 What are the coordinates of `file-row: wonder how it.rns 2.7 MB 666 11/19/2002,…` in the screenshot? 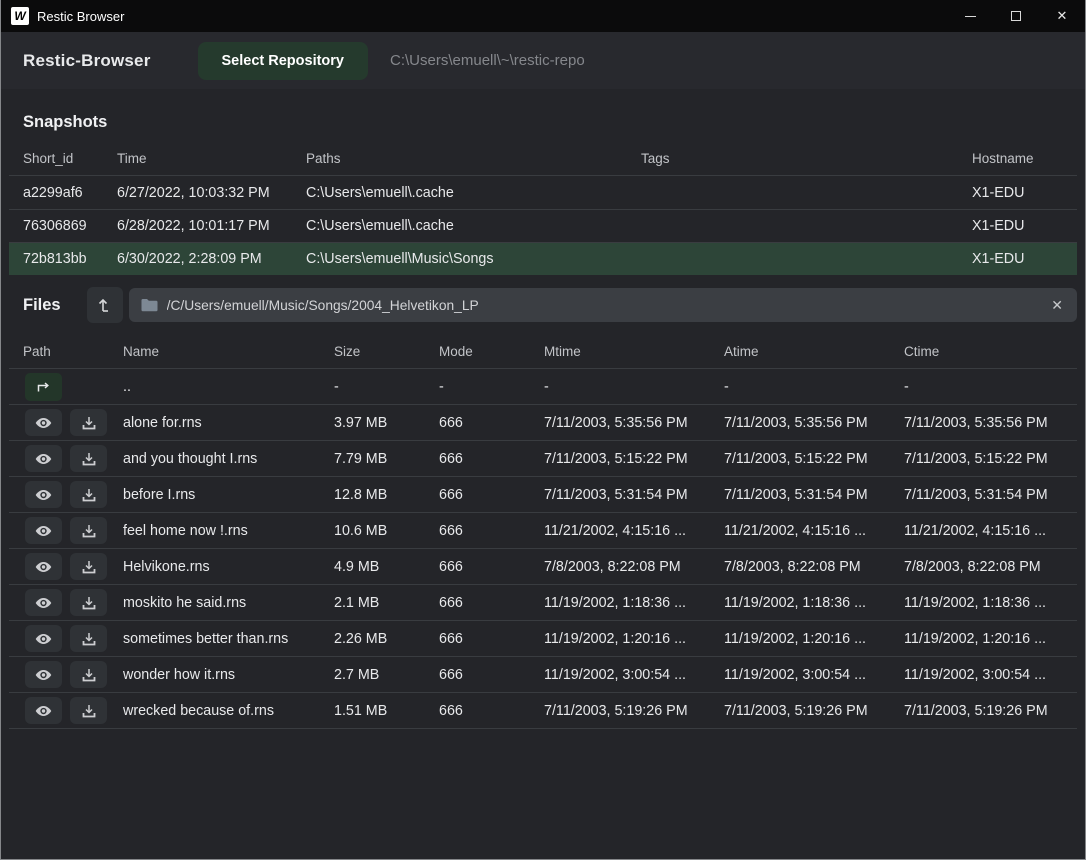 It's located at (543, 675).